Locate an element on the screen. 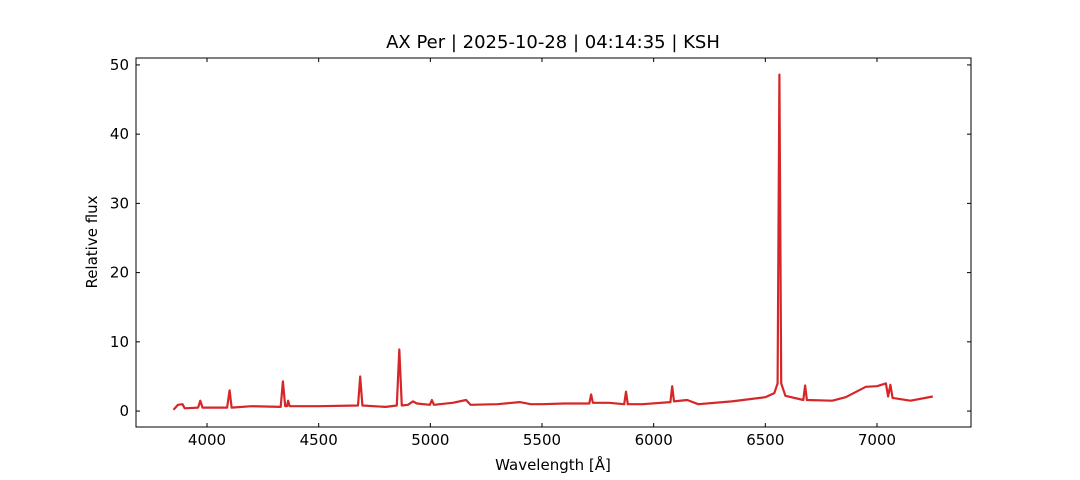 This screenshot has height=480, width=1080. x-tick-label: 7000 is located at coordinates (877, 440).